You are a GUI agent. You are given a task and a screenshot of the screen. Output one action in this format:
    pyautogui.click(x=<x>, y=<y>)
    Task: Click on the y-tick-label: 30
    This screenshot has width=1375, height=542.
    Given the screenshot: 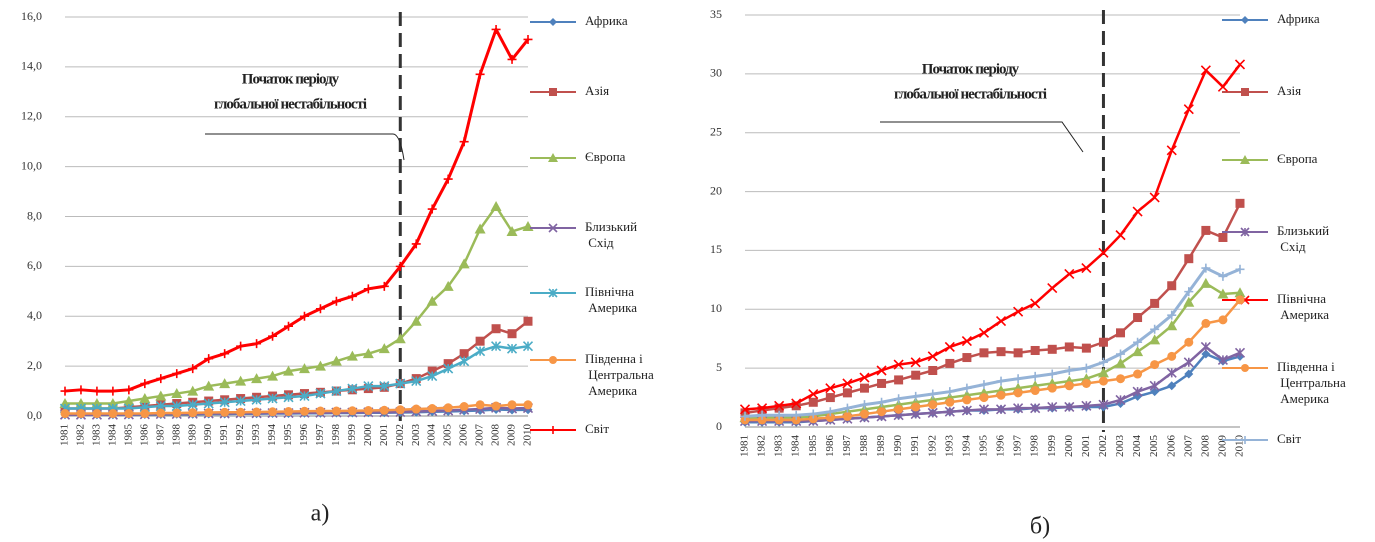 What is the action you would take?
    pyautogui.click(x=716, y=73)
    